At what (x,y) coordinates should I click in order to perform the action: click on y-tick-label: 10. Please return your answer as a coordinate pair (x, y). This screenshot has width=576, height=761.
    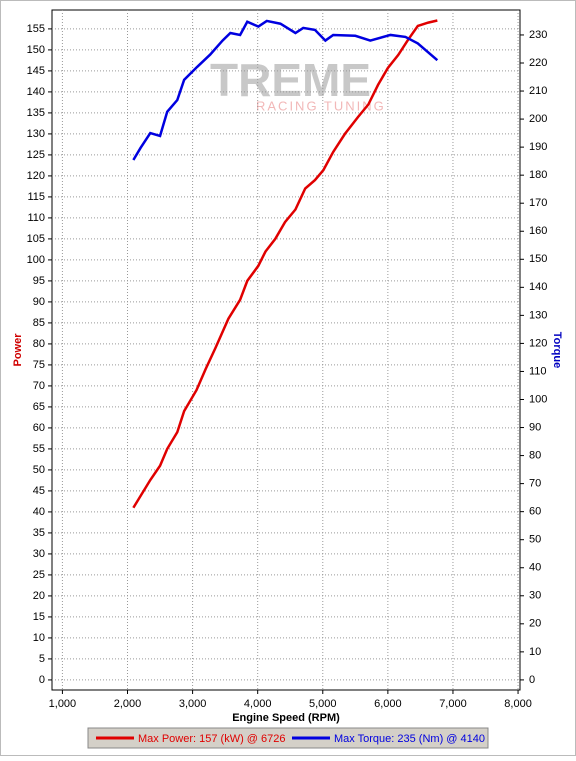
    Looking at the image, I should click on (39, 638).